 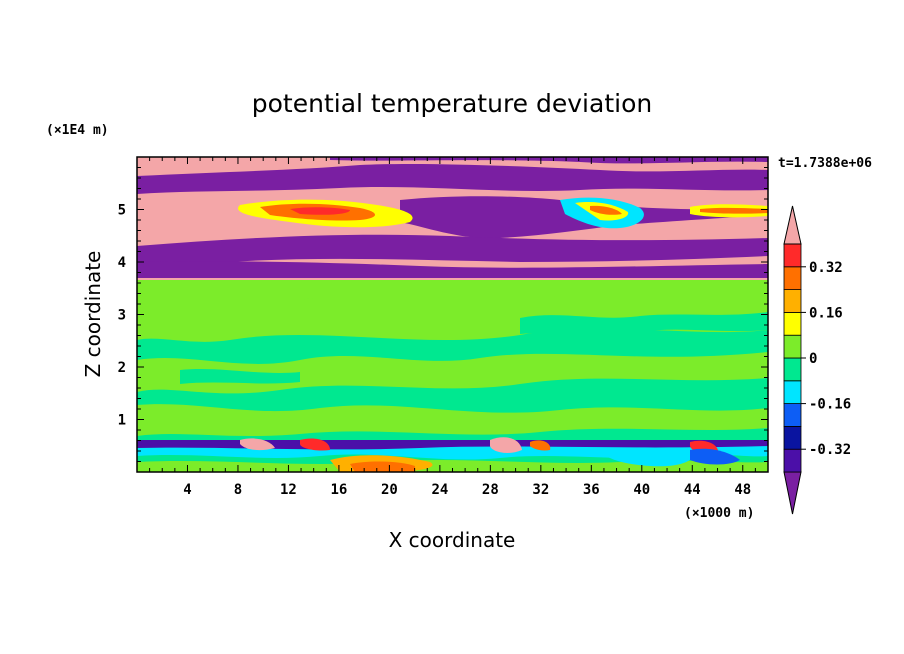 I want to click on colorbar-low-triangle, so click(x=792, y=493).